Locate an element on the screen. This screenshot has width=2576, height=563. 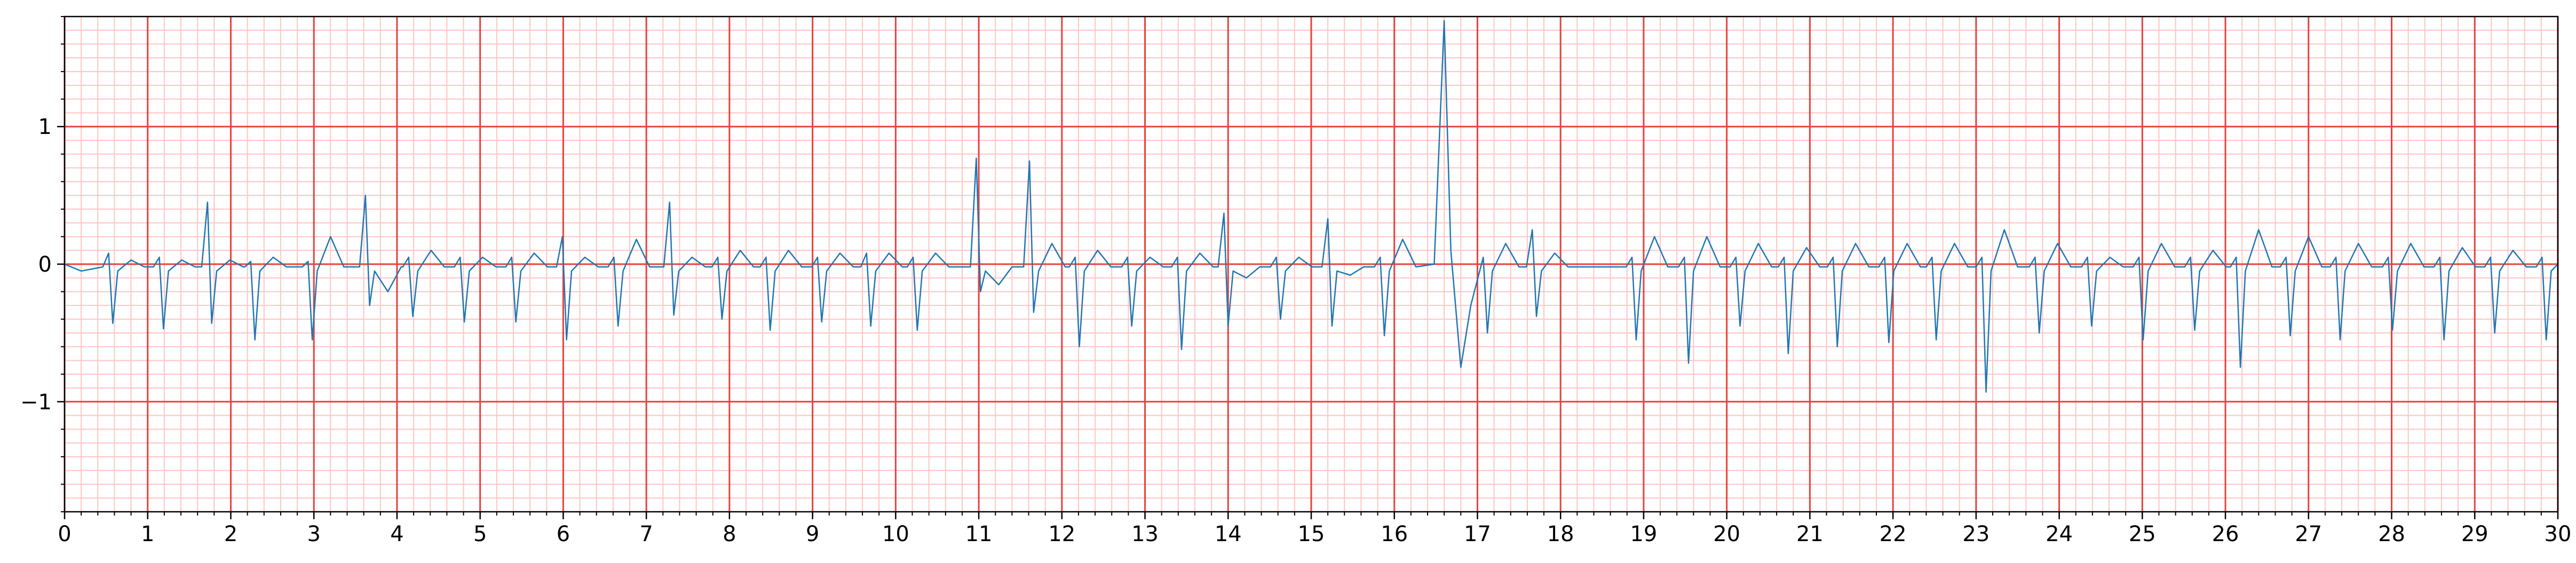
y-tick-label: 1 is located at coordinates (45, 127).